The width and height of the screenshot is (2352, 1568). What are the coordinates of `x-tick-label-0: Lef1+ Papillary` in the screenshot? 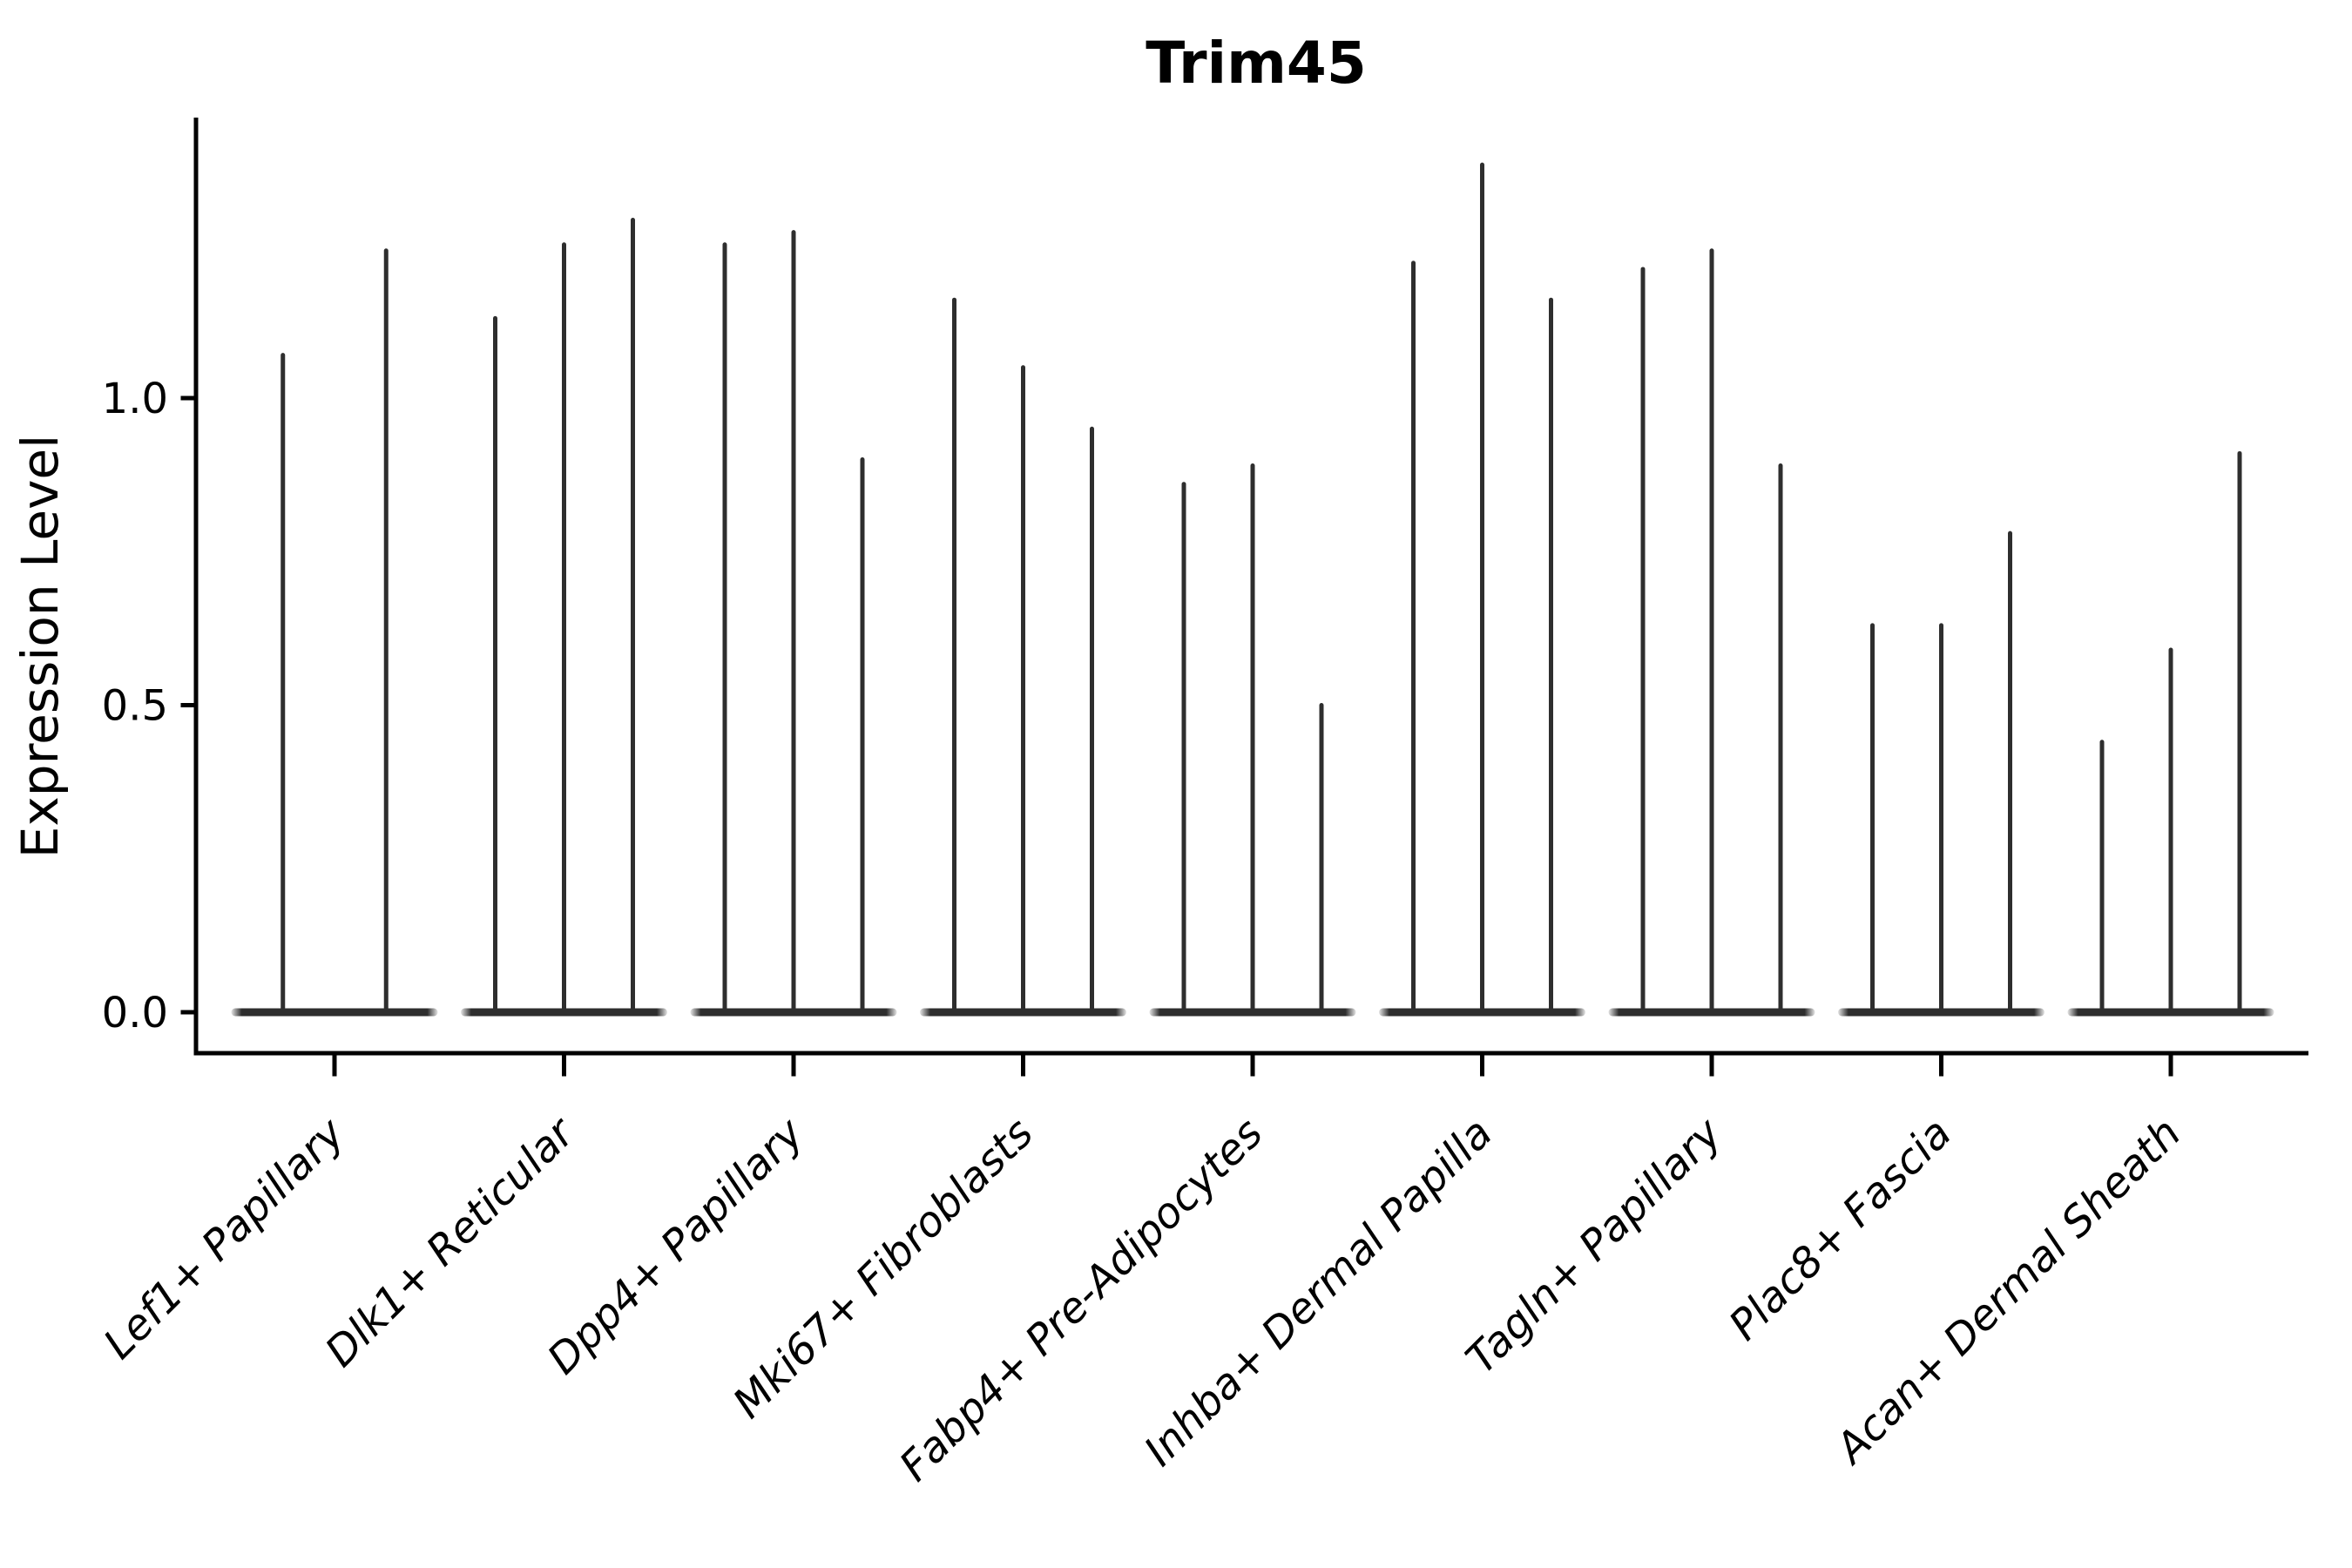 It's located at (225, 1238).